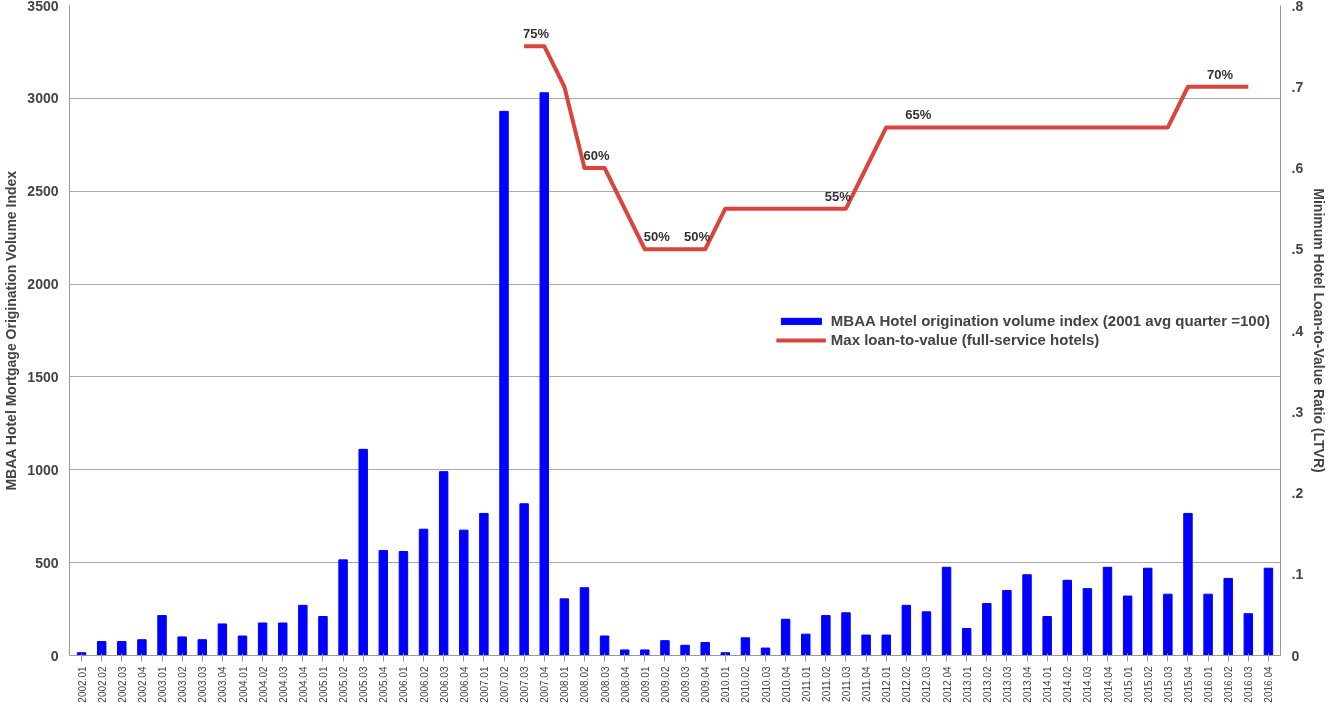 This screenshot has height=712, width=1338. I want to click on x-tick-label: 2016.03, so click(1249, 684).